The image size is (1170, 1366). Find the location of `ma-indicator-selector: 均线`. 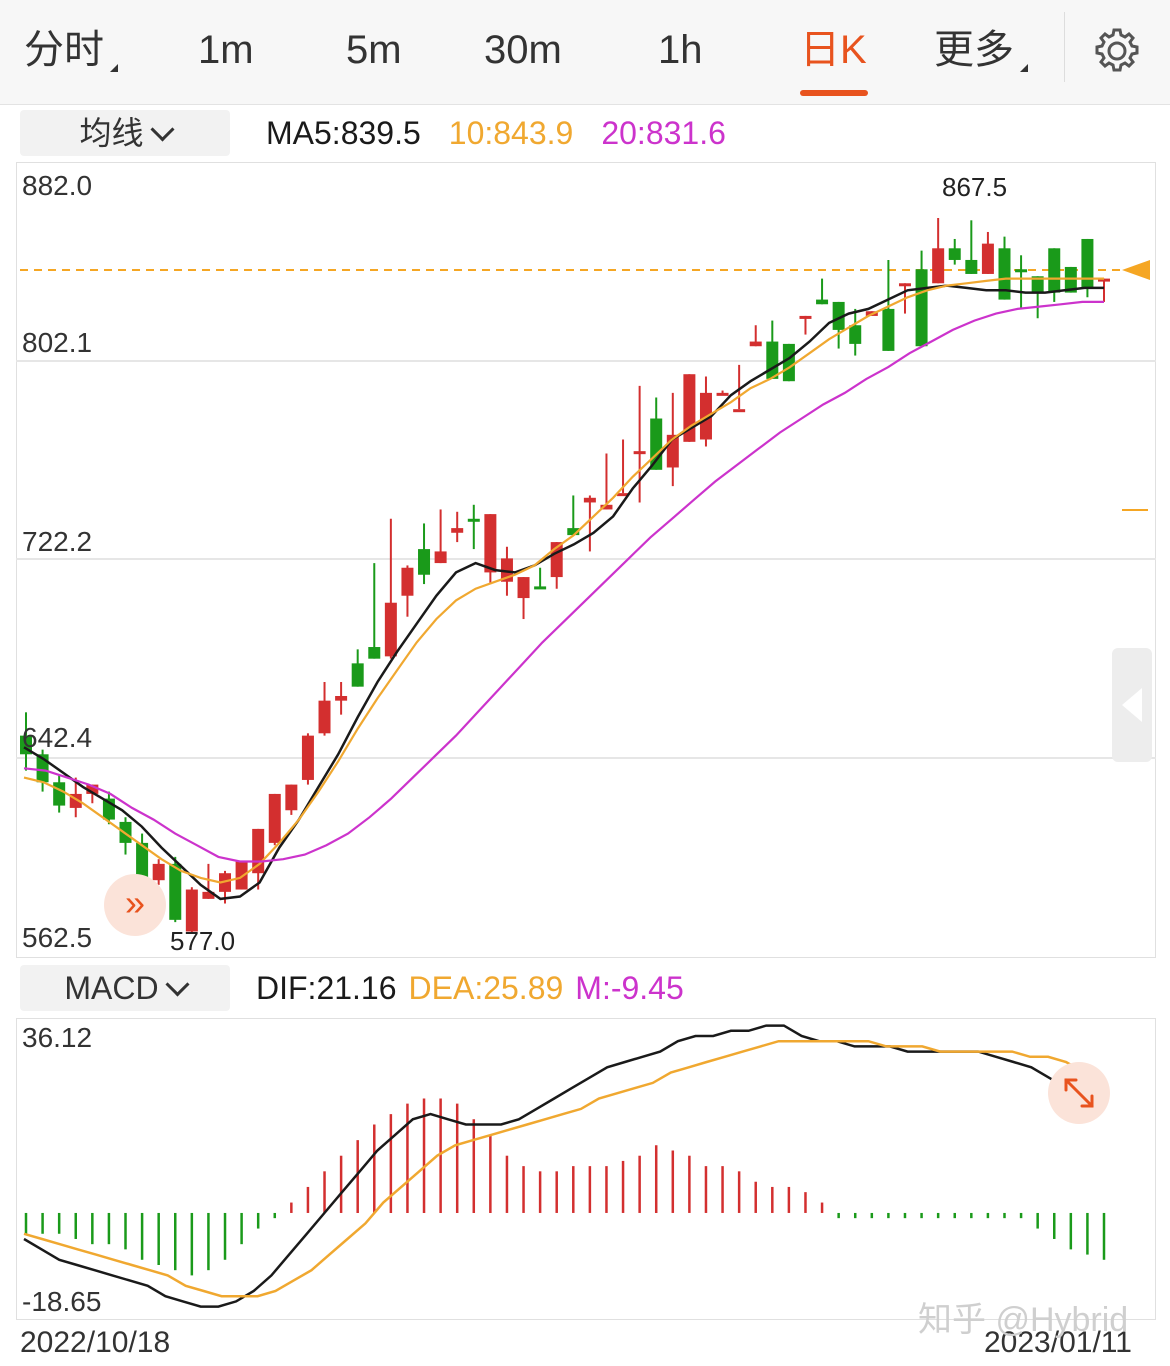

ma-indicator-selector: 均线 is located at coordinates (125, 133).